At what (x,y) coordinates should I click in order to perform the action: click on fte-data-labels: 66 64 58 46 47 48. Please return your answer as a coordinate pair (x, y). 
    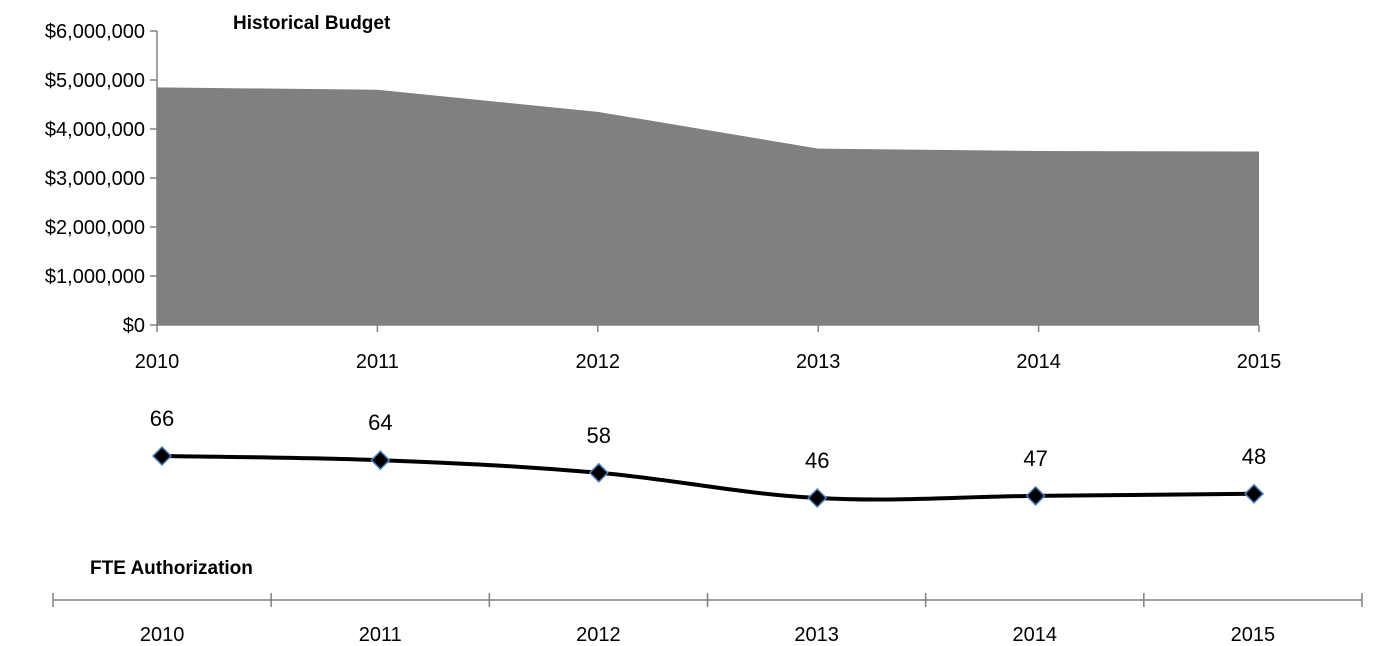
    Looking at the image, I should click on (708, 439).